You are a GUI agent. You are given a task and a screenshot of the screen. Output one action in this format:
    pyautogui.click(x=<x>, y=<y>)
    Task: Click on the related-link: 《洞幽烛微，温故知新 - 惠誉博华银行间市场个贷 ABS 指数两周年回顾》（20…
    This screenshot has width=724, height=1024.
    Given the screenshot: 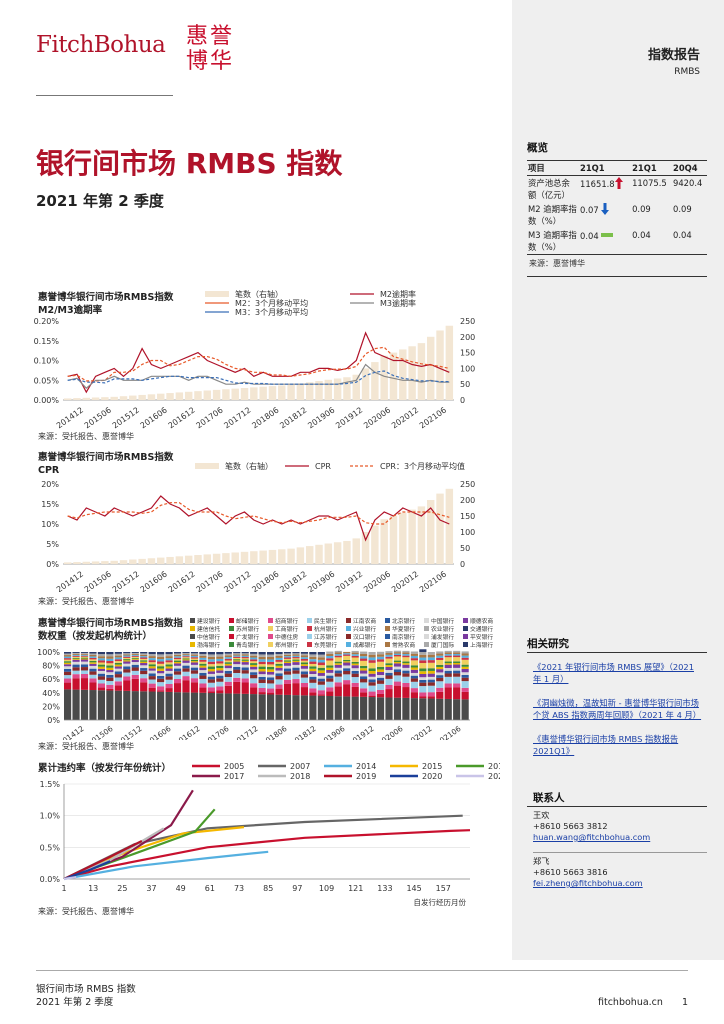 What is the action you would take?
    pyautogui.click(x=617, y=709)
    